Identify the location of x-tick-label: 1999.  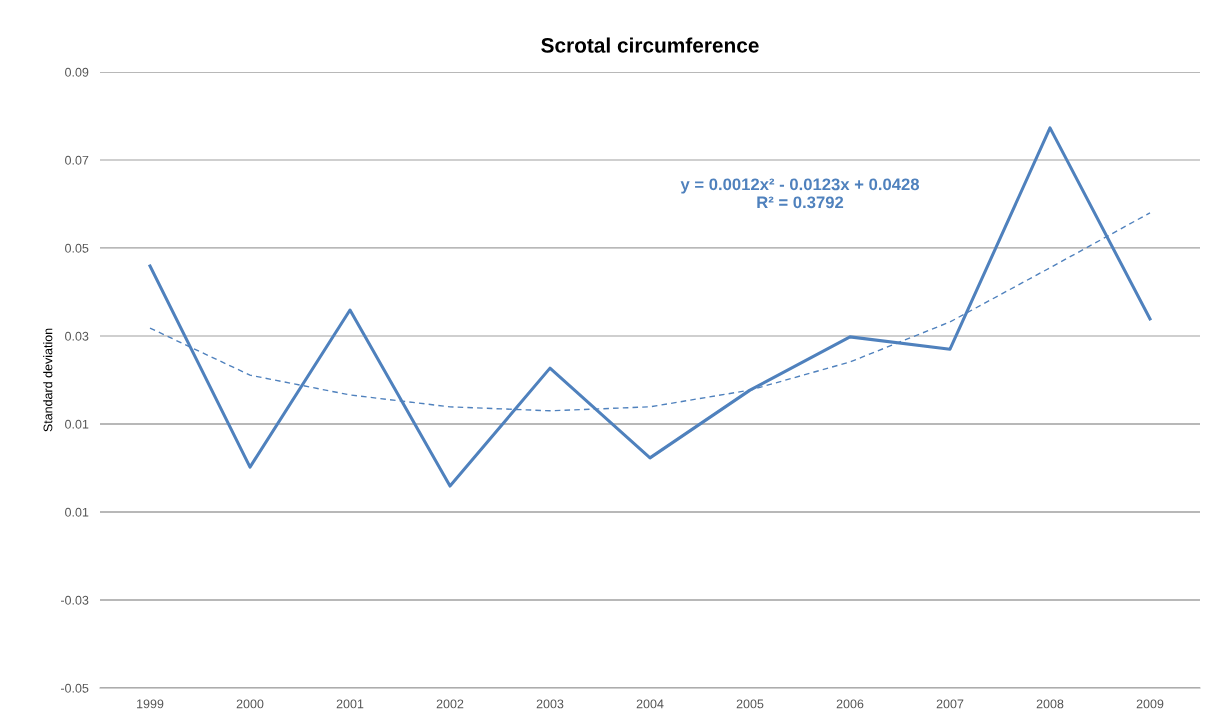
(150, 704).